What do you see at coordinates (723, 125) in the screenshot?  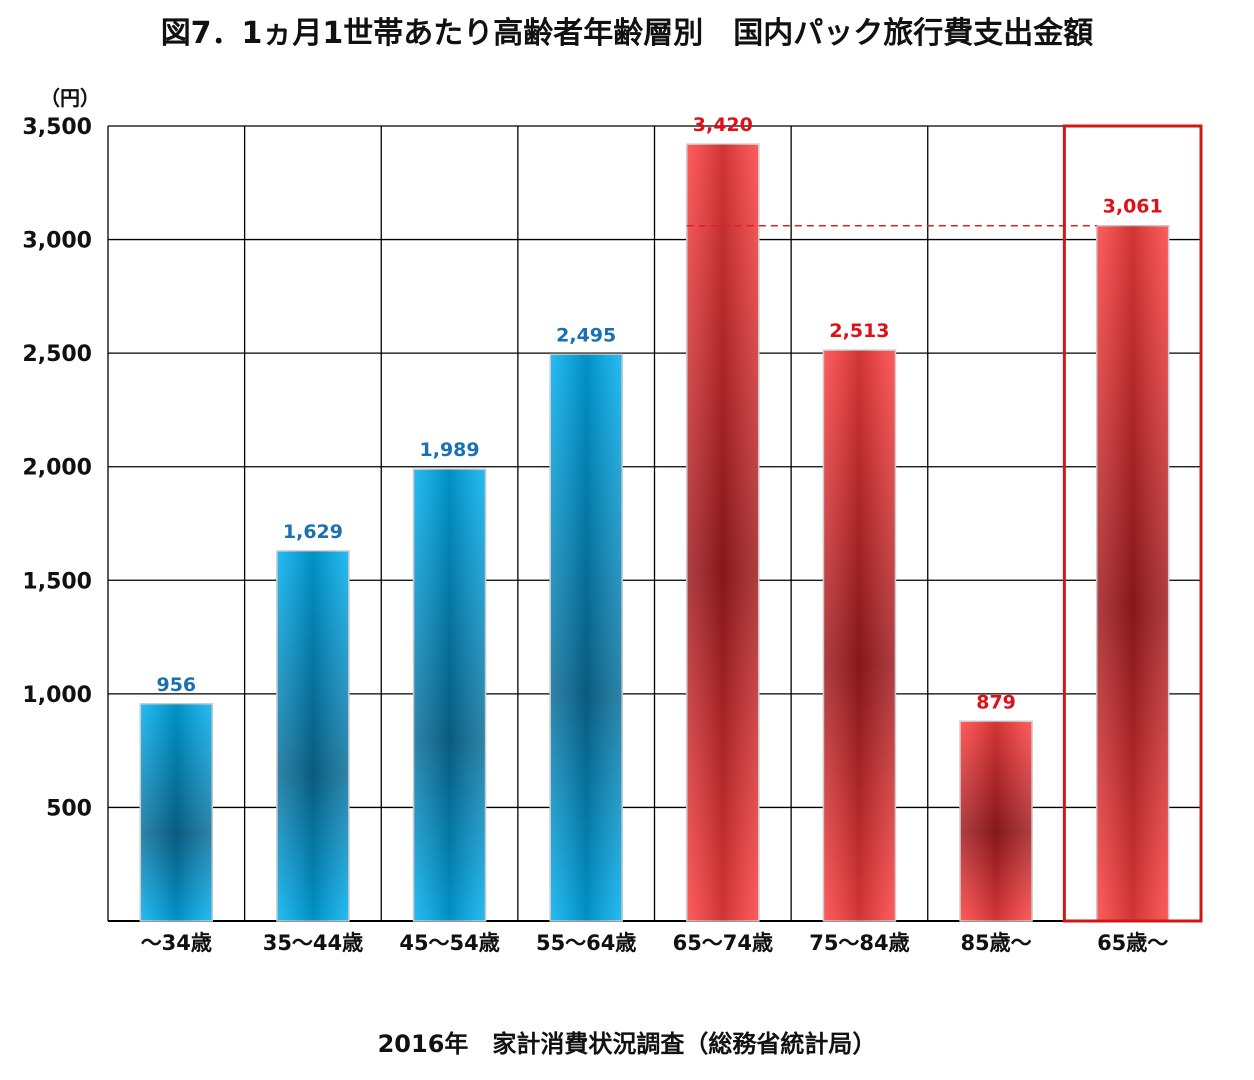 I see `value-label: 3,420` at bounding box center [723, 125].